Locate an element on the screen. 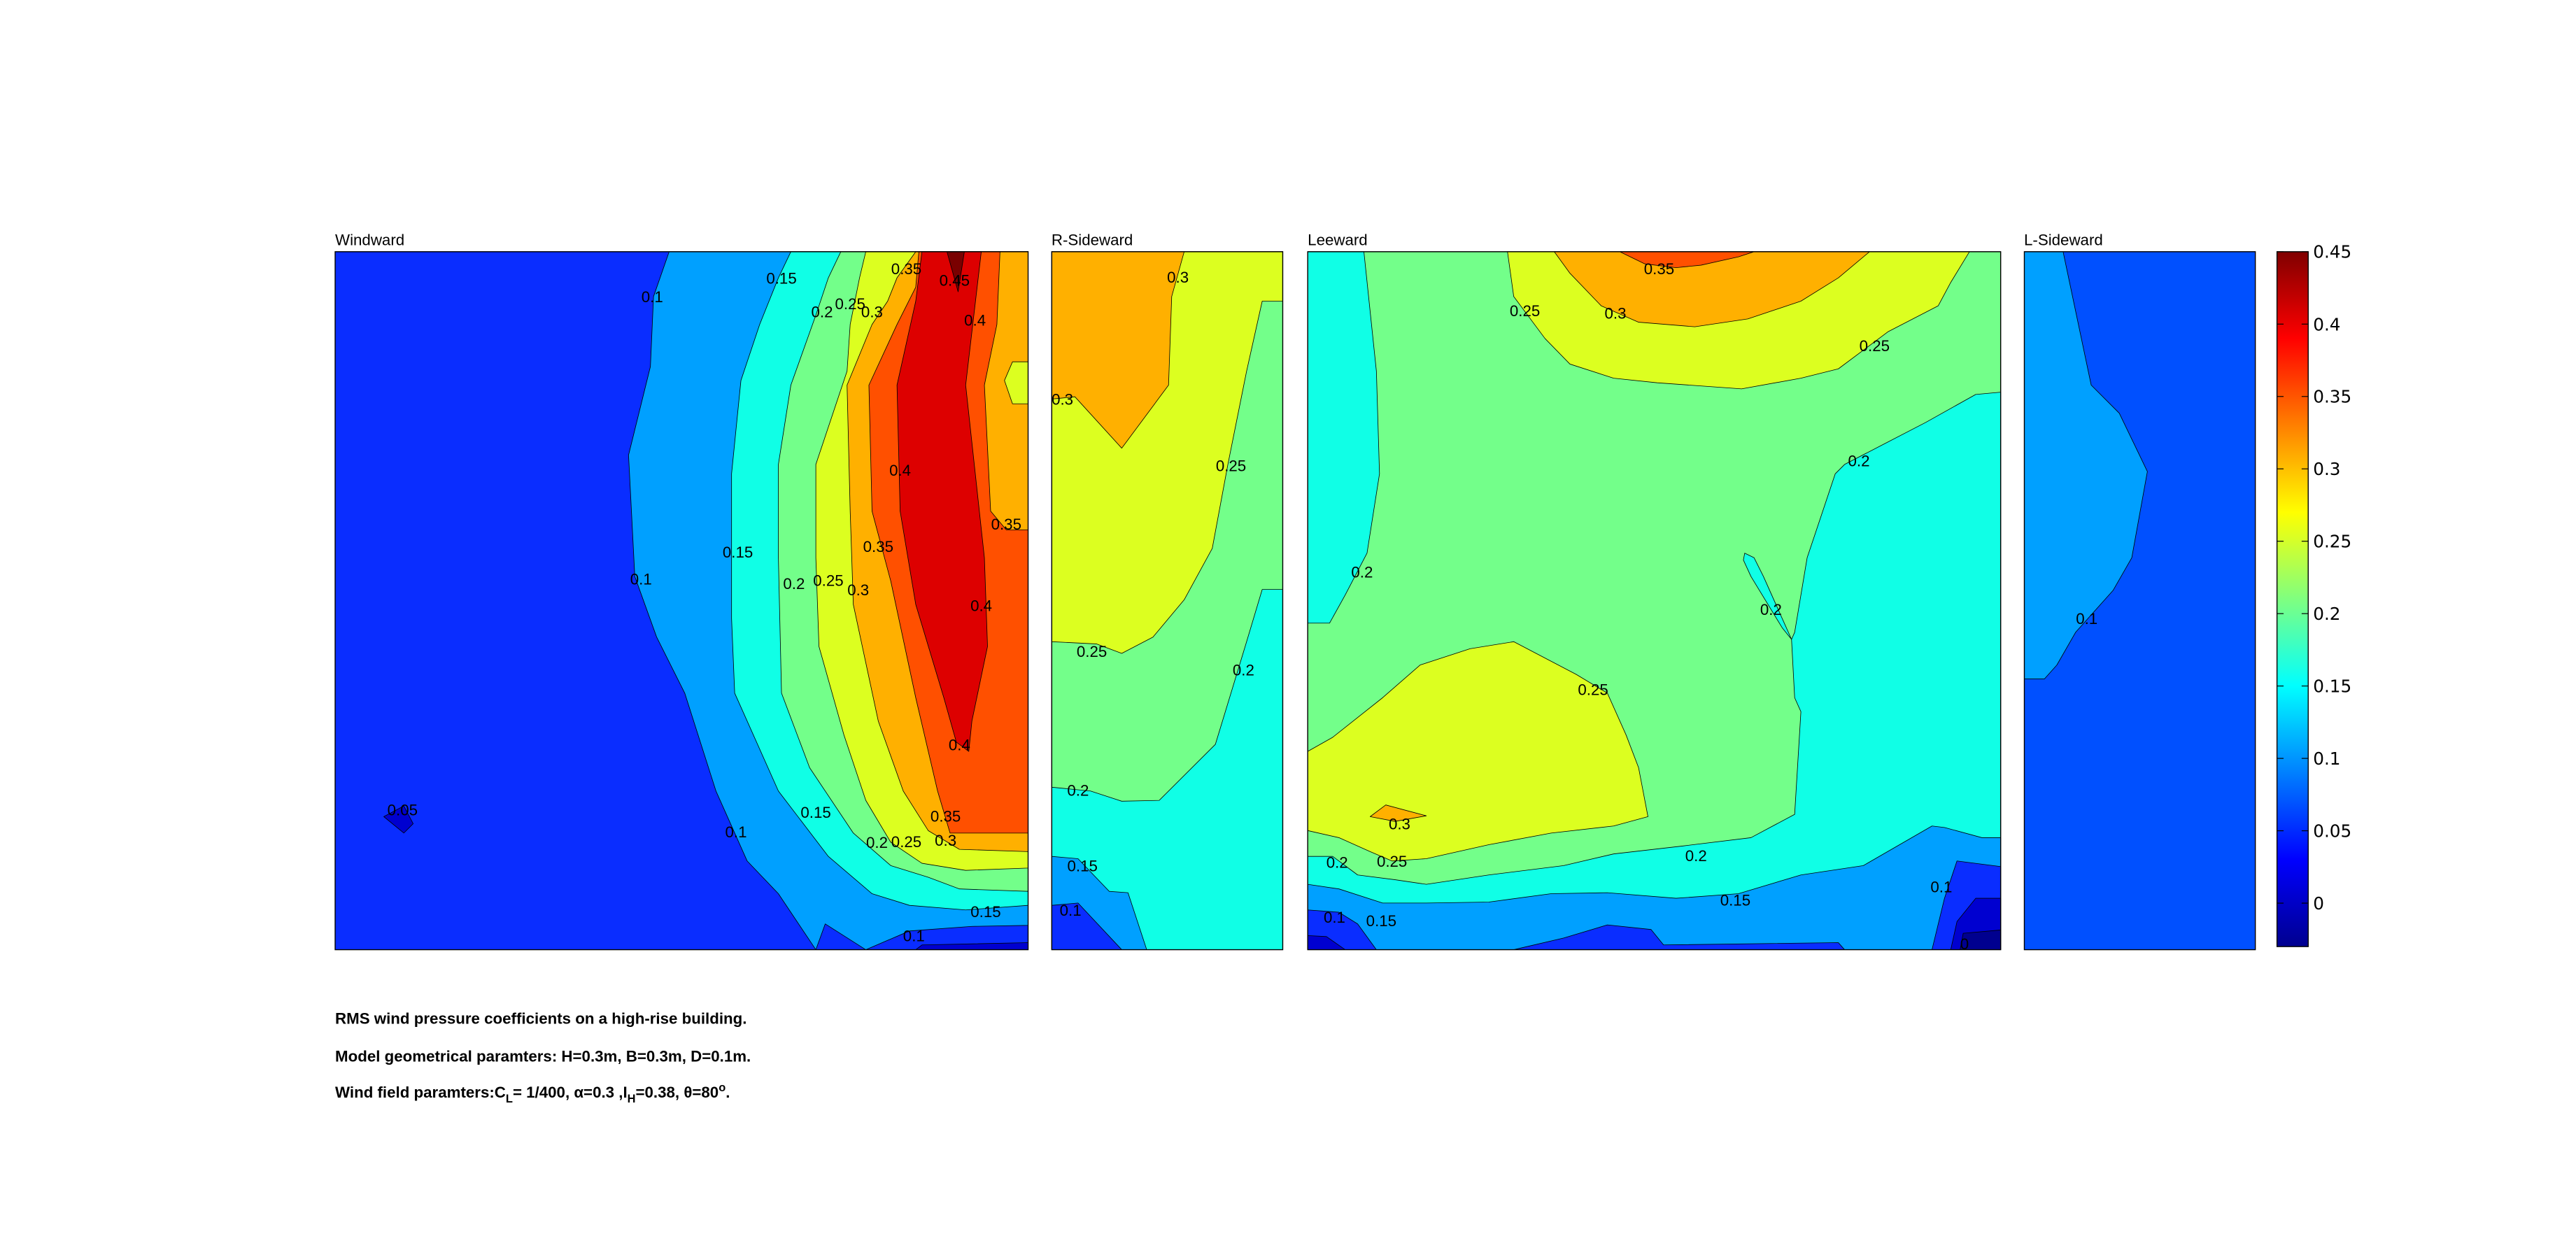 Image resolution: width=2576 pixels, height=1241 pixels. colorbar-tick-label: 0.35 is located at coordinates (2332, 397).